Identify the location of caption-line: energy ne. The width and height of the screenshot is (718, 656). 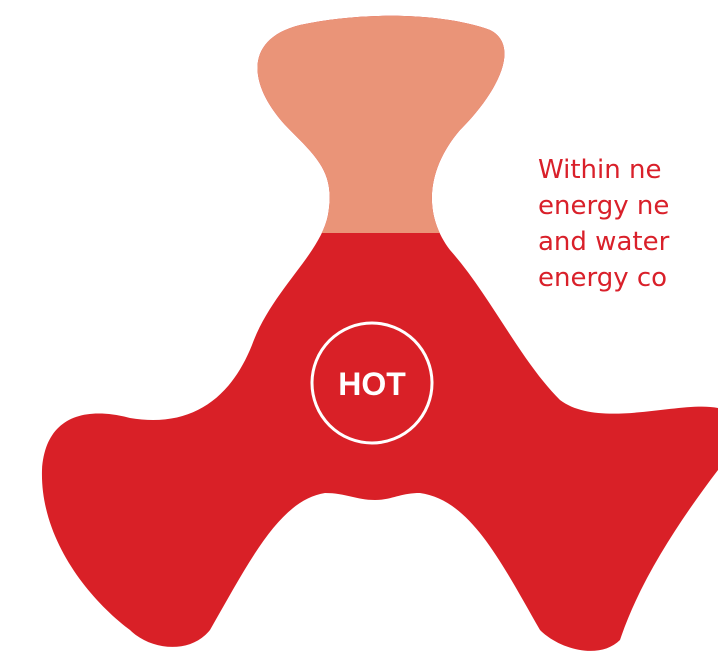
(604, 206).